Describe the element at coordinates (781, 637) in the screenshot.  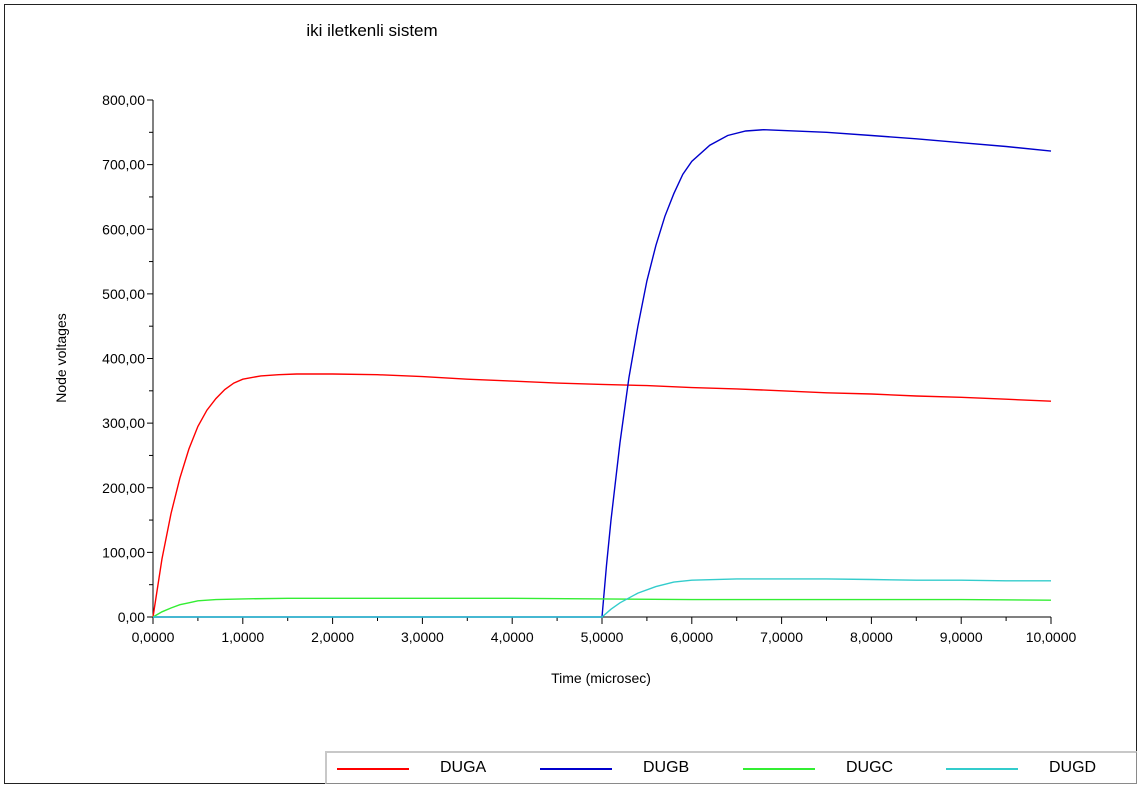
I see `x-tick-label: 7,0000` at that location.